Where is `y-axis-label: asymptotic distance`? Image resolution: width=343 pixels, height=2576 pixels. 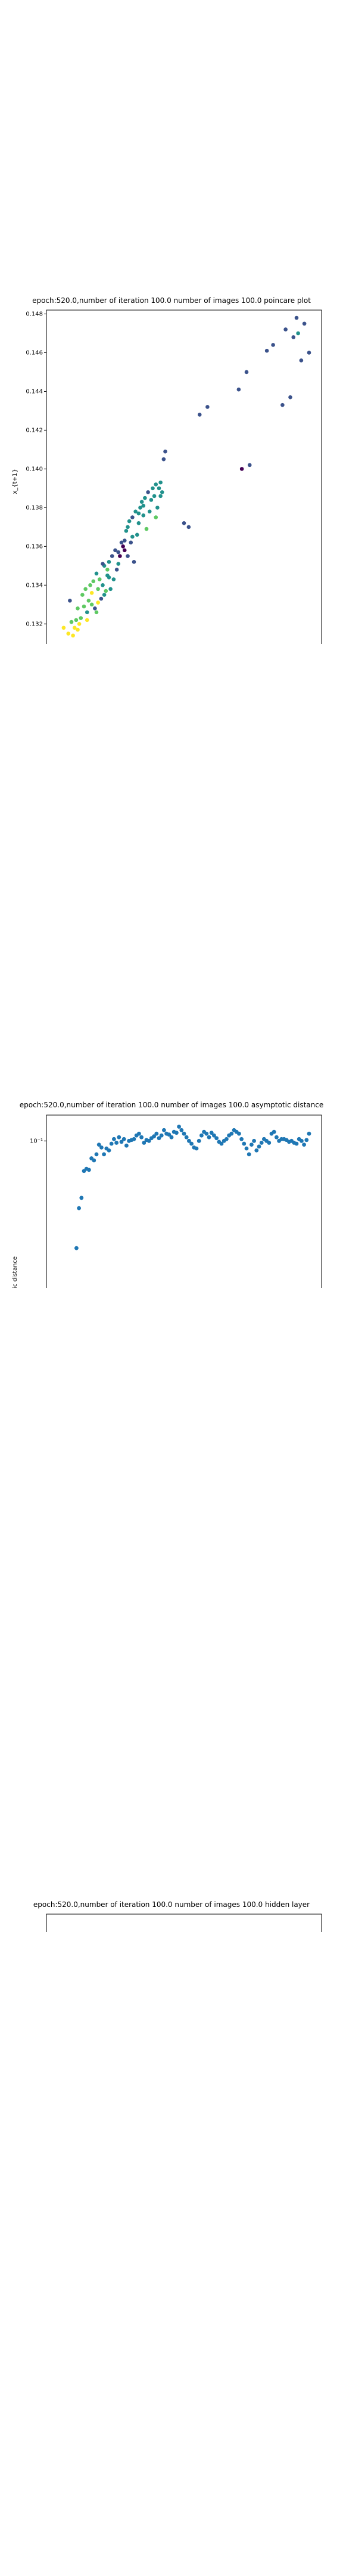 y-axis-label: asymptotic distance is located at coordinates (15, 1272).